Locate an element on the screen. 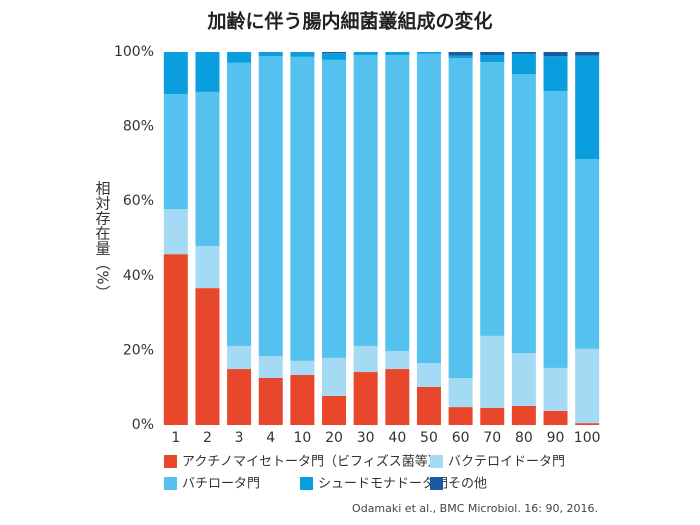 The image size is (700, 525). x-tick-label: 80 is located at coordinates (524, 438).